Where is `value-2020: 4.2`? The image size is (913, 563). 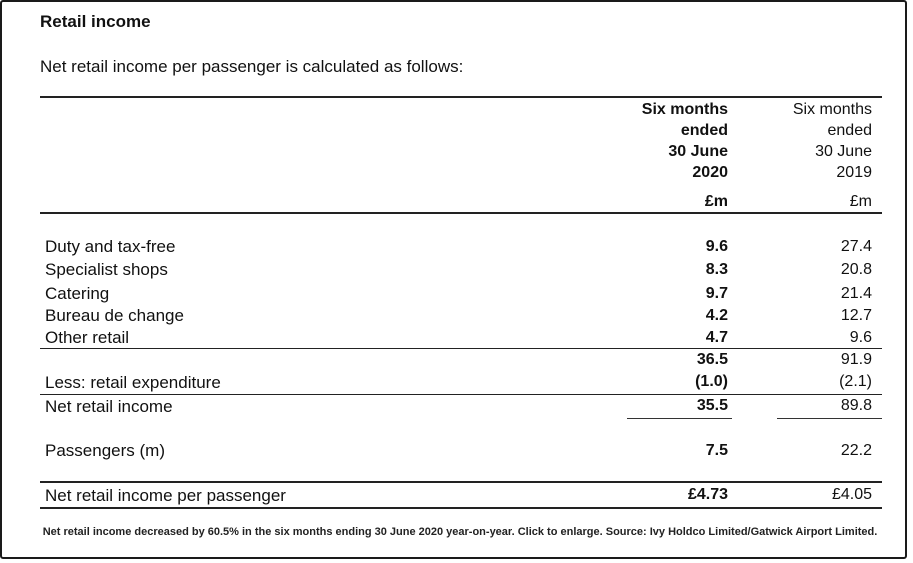 value-2020: 4.2 is located at coordinates (716, 315).